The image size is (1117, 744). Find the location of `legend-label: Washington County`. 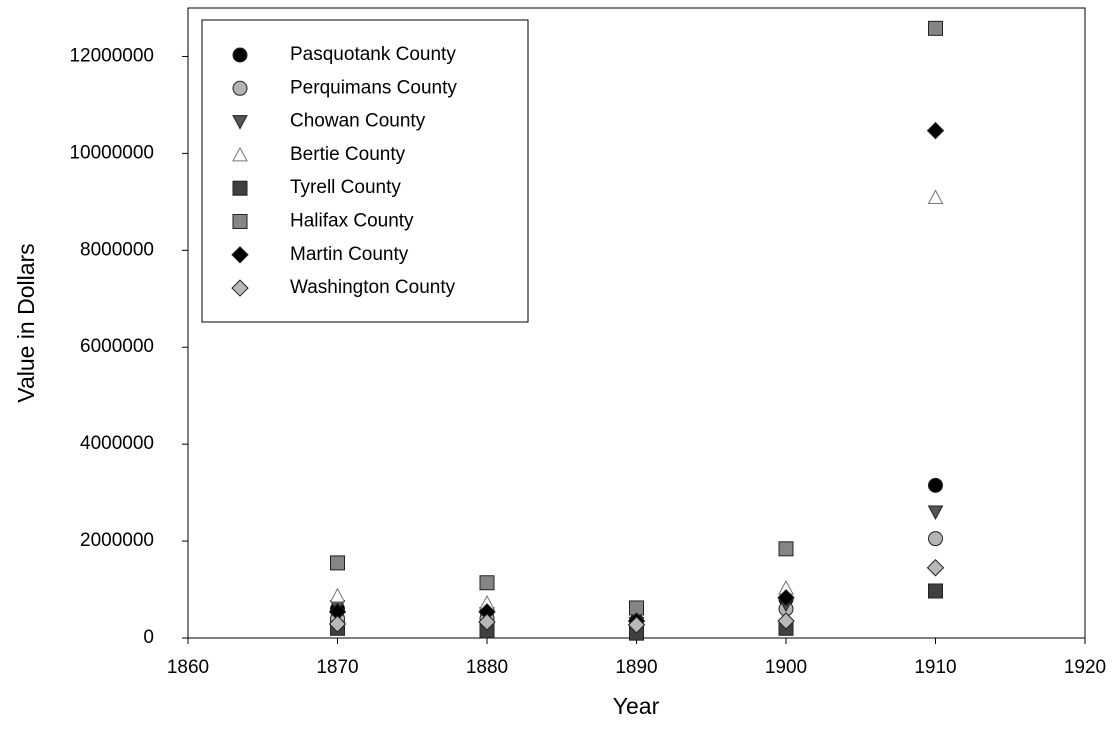

legend-label: Washington County is located at coordinates (373, 287).